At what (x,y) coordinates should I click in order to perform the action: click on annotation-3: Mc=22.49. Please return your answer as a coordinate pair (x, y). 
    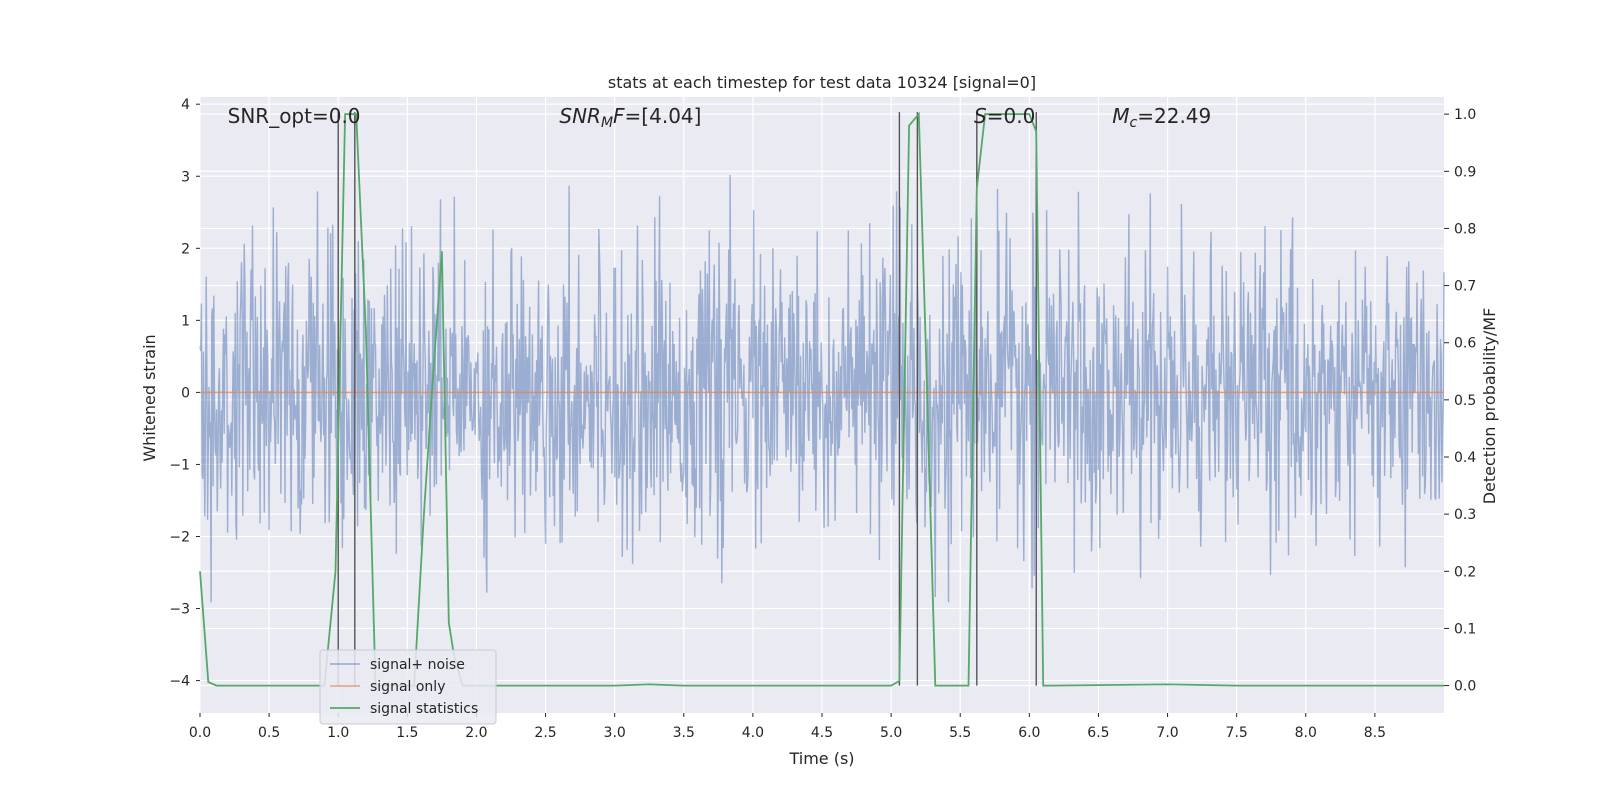
    Looking at the image, I should click on (1161, 117).